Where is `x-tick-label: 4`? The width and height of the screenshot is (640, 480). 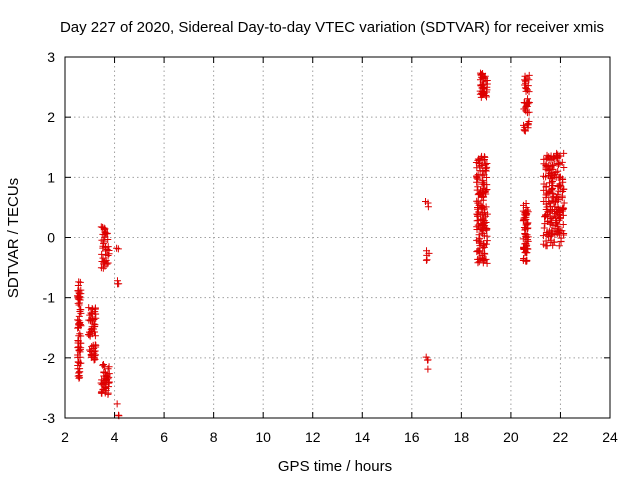 x-tick-label: 4 is located at coordinates (115, 437).